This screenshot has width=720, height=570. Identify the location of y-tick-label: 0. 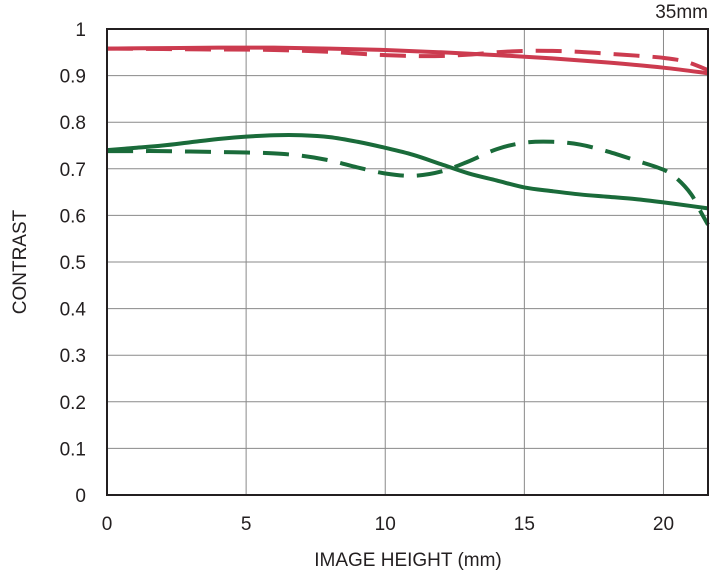
(80, 496).